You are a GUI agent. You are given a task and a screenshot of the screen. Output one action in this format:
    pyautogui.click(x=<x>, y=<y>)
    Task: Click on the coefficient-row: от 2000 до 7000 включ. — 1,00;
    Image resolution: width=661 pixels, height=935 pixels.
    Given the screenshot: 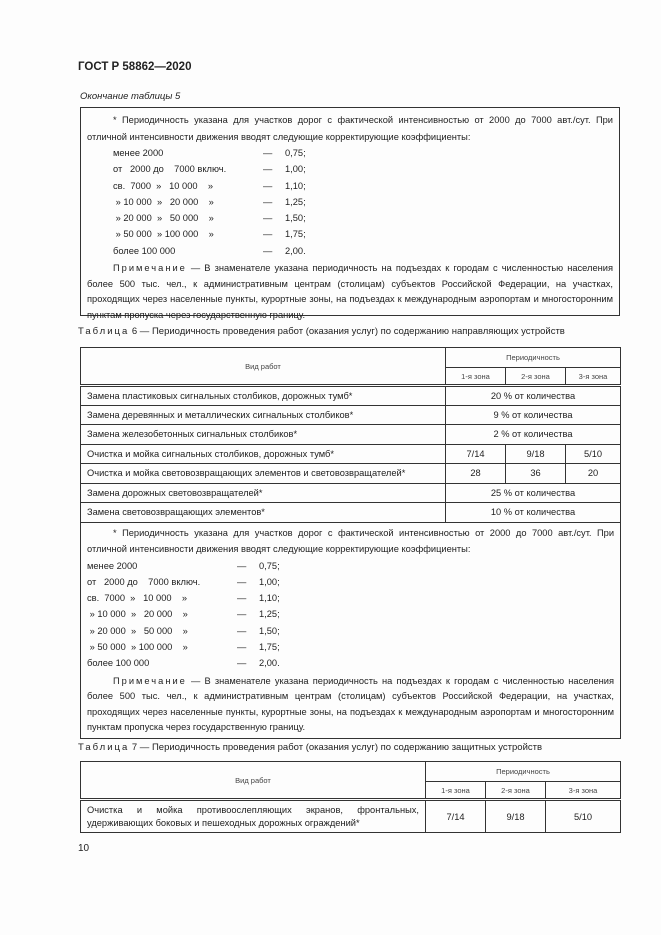 What is the action you would take?
    pyautogui.click(x=363, y=169)
    